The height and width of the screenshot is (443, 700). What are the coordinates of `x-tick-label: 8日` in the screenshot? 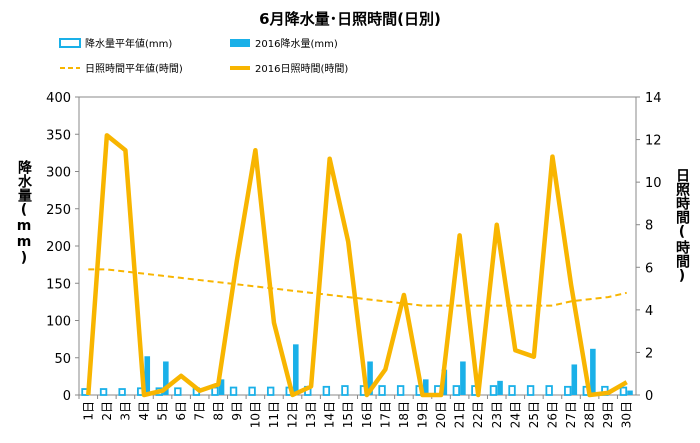 It's located at (218, 411).